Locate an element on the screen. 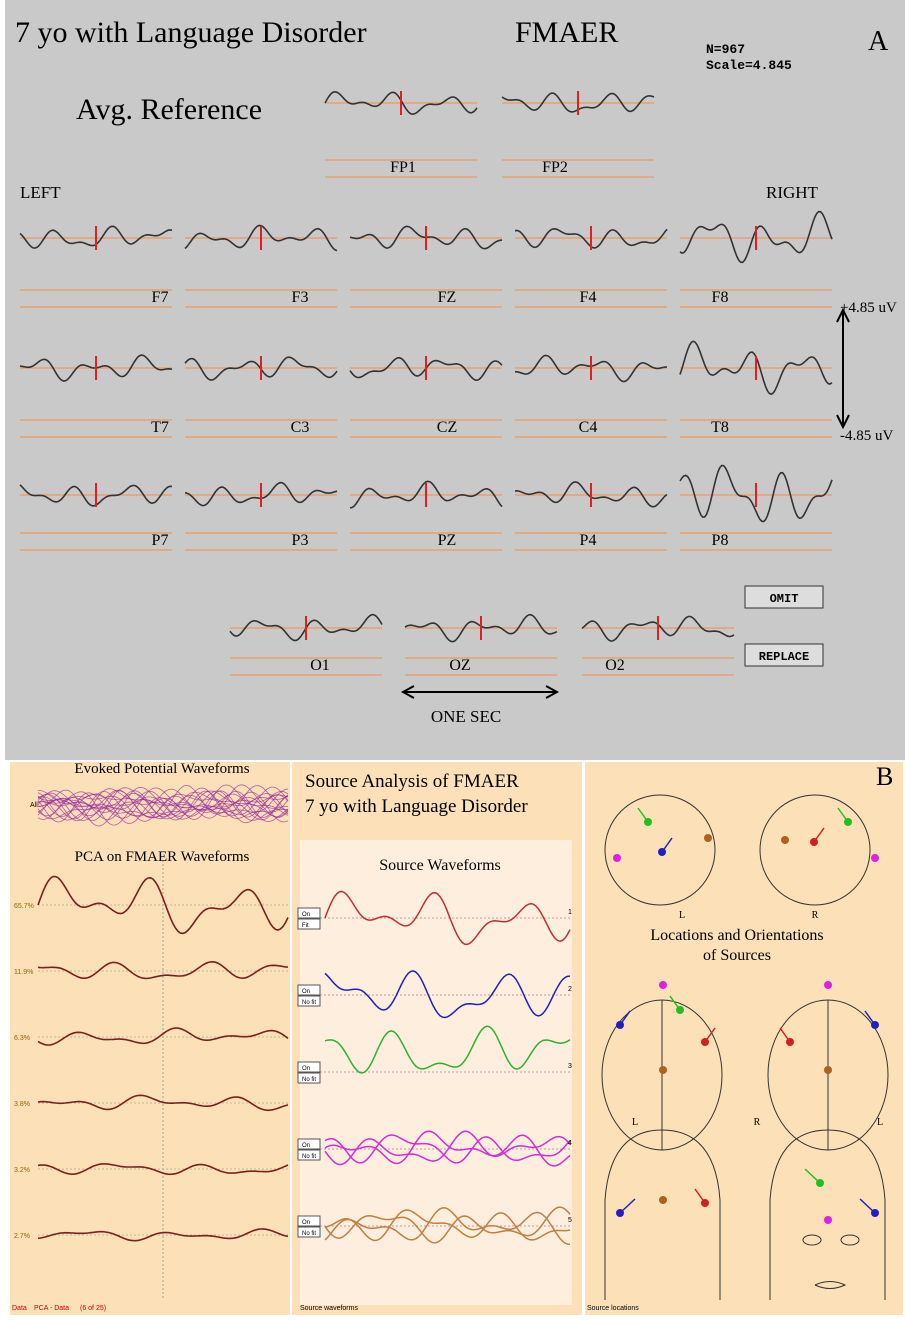 The height and width of the screenshot is (1320, 905). n-count: N=967 is located at coordinates (725, 49).